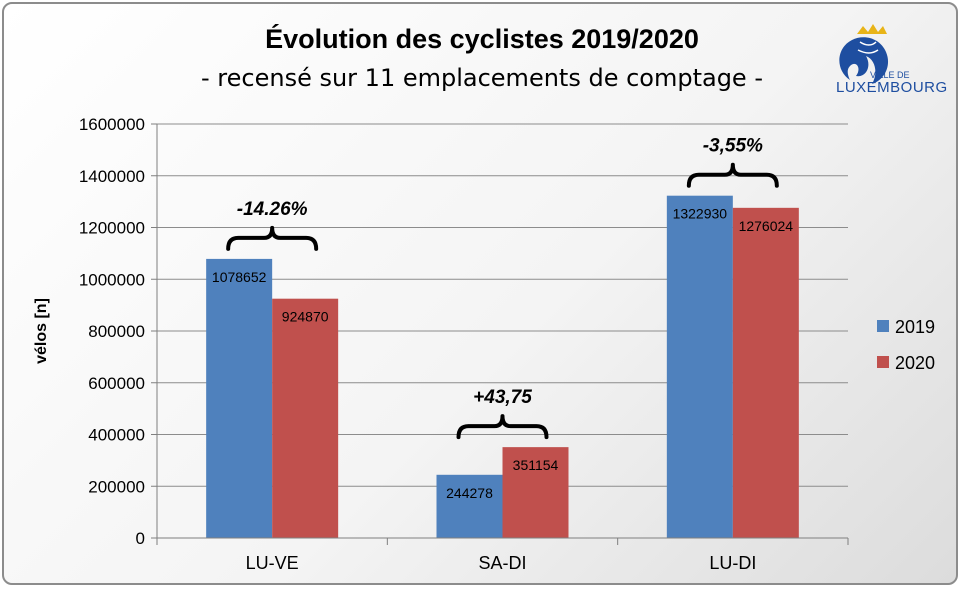  I want to click on y-tick-label: 1600000, so click(112, 124).